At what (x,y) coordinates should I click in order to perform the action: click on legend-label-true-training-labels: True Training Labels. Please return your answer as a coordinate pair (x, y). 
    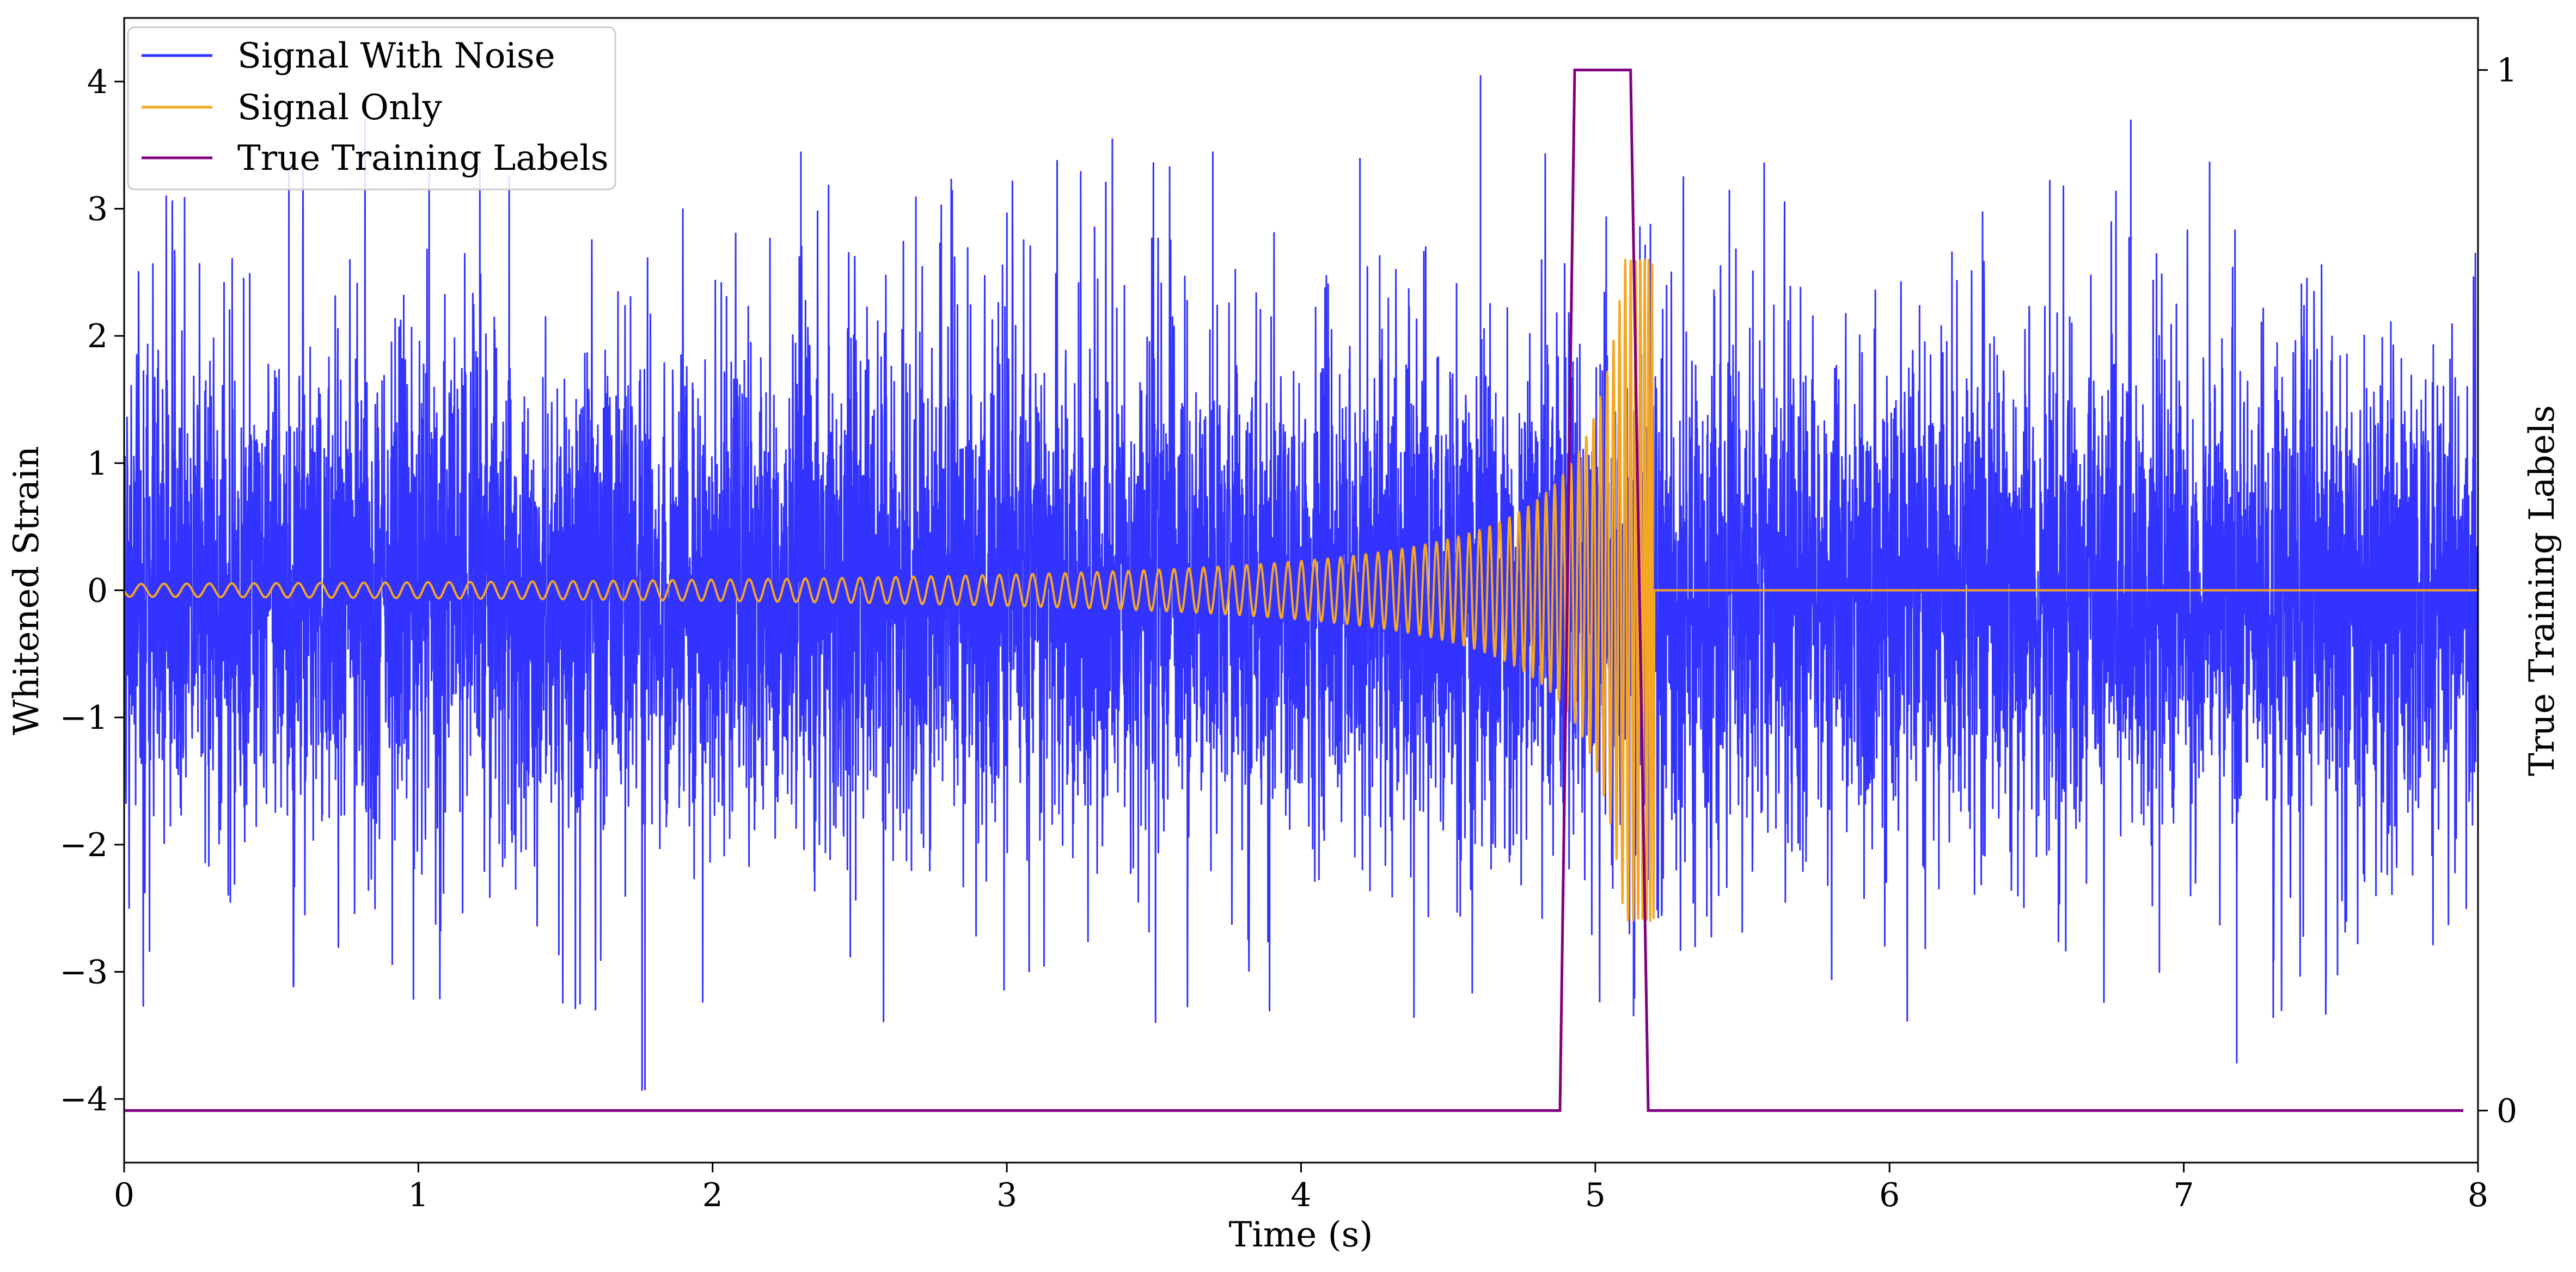
    Looking at the image, I should click on (423, 159).